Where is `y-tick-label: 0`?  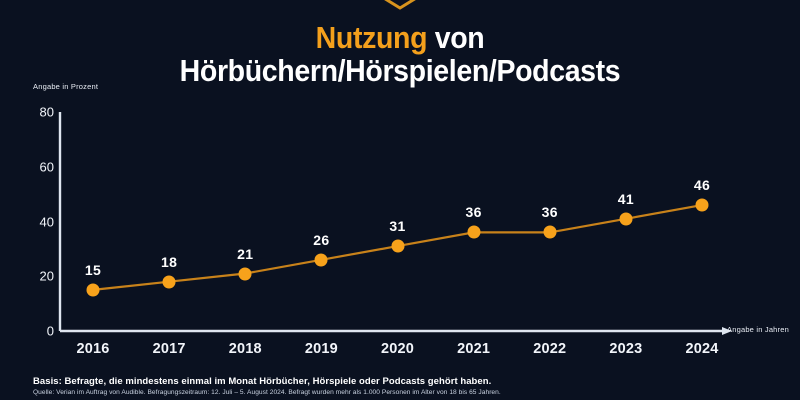 y-tick-label: 0 is located at coordinates (50, 331).